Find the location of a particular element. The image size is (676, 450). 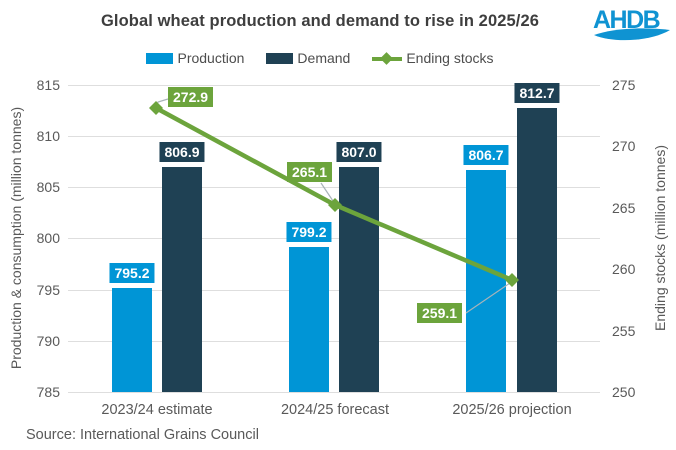

demand-swatch-icon is located at coordinates (280, 58).